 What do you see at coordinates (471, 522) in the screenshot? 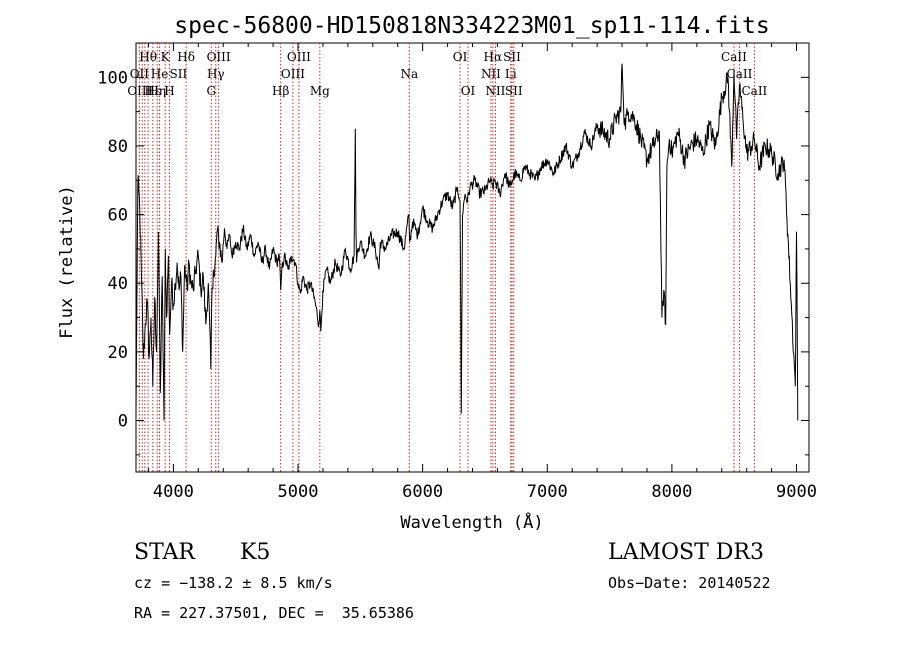
I see `x-axis-label: Wavelength (Å)` at bounding box center [471, 522].